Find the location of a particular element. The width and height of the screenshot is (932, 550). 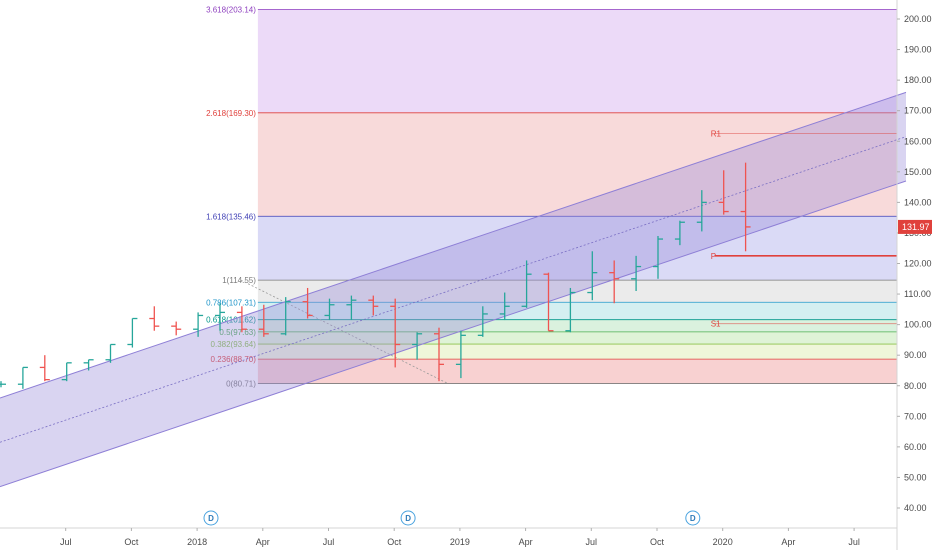

fib-level-label: 0(80.71) is located at coordinates (241, 384).